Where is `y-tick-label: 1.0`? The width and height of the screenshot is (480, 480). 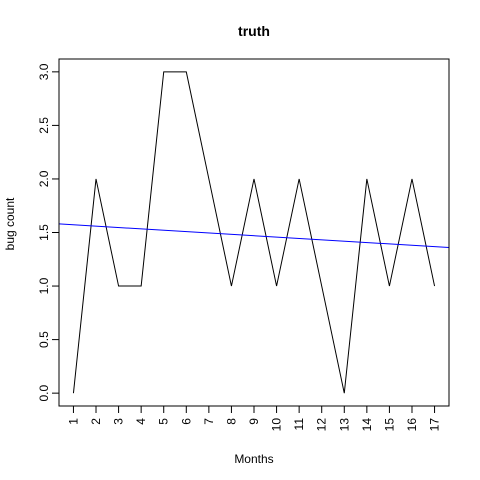 y-tick-label: 1.0 is located at coordinates (44, 285).